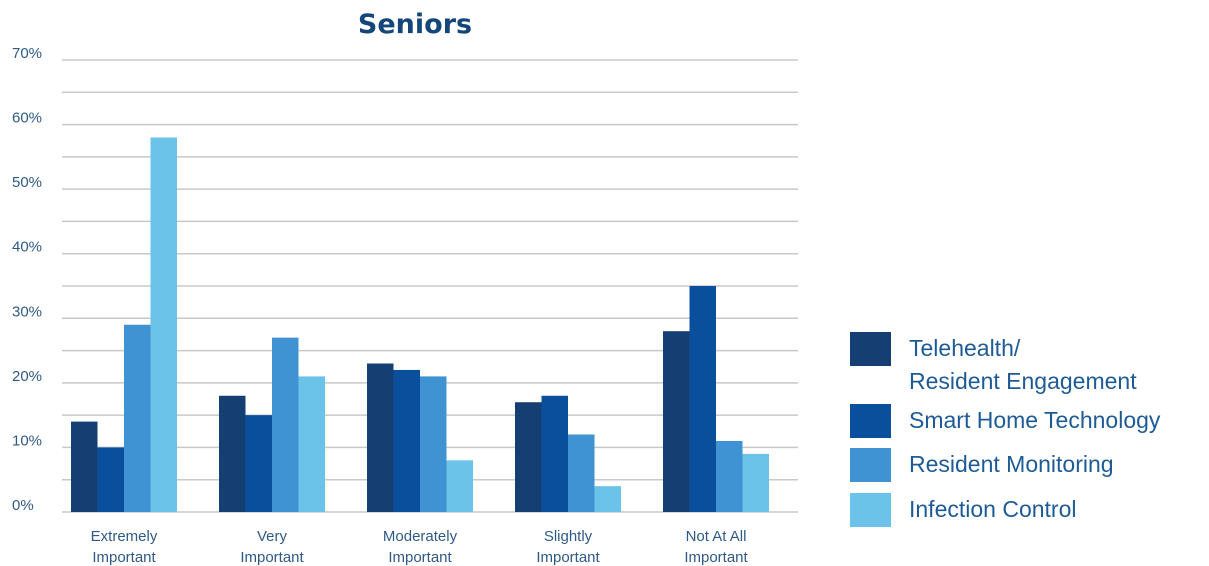 This screenshot has height=566, width=1209. I want to click on x-tick-label: Extremely, so click(124, 536).